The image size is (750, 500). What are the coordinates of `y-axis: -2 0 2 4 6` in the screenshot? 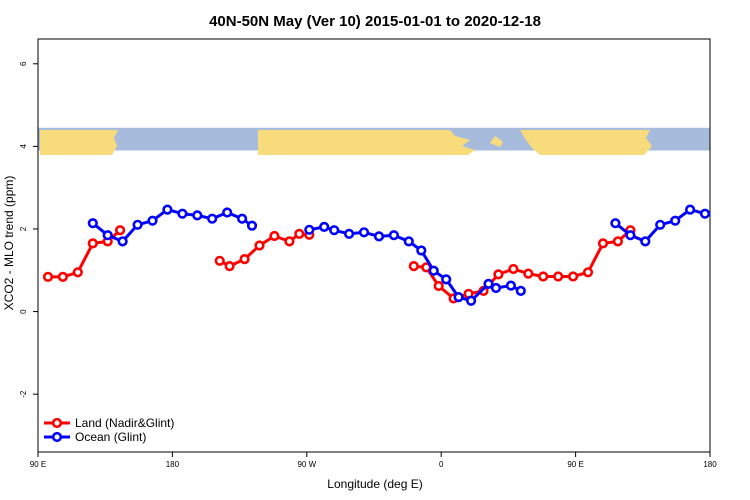 It's located at (28, 229).